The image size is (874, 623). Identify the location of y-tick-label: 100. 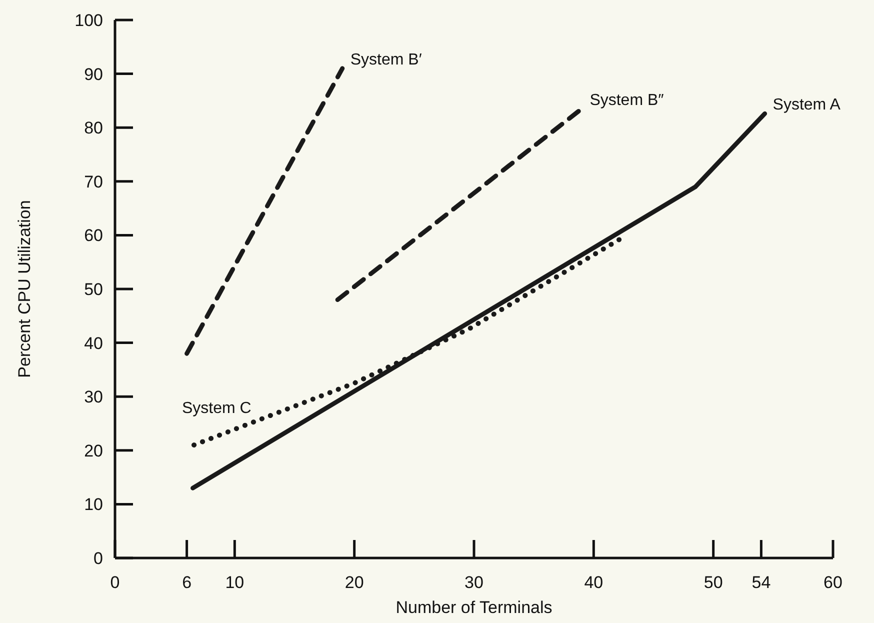
(88, 20).